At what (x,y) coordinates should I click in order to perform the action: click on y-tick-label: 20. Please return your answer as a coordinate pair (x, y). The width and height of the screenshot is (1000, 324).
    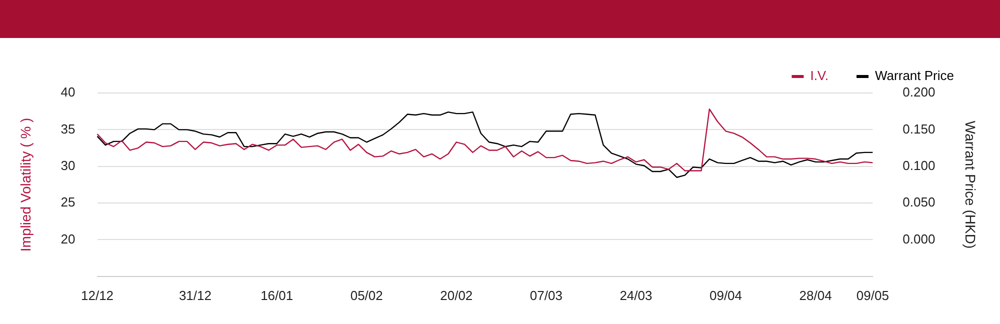
    Looking at the image, I should click on (68, 238).